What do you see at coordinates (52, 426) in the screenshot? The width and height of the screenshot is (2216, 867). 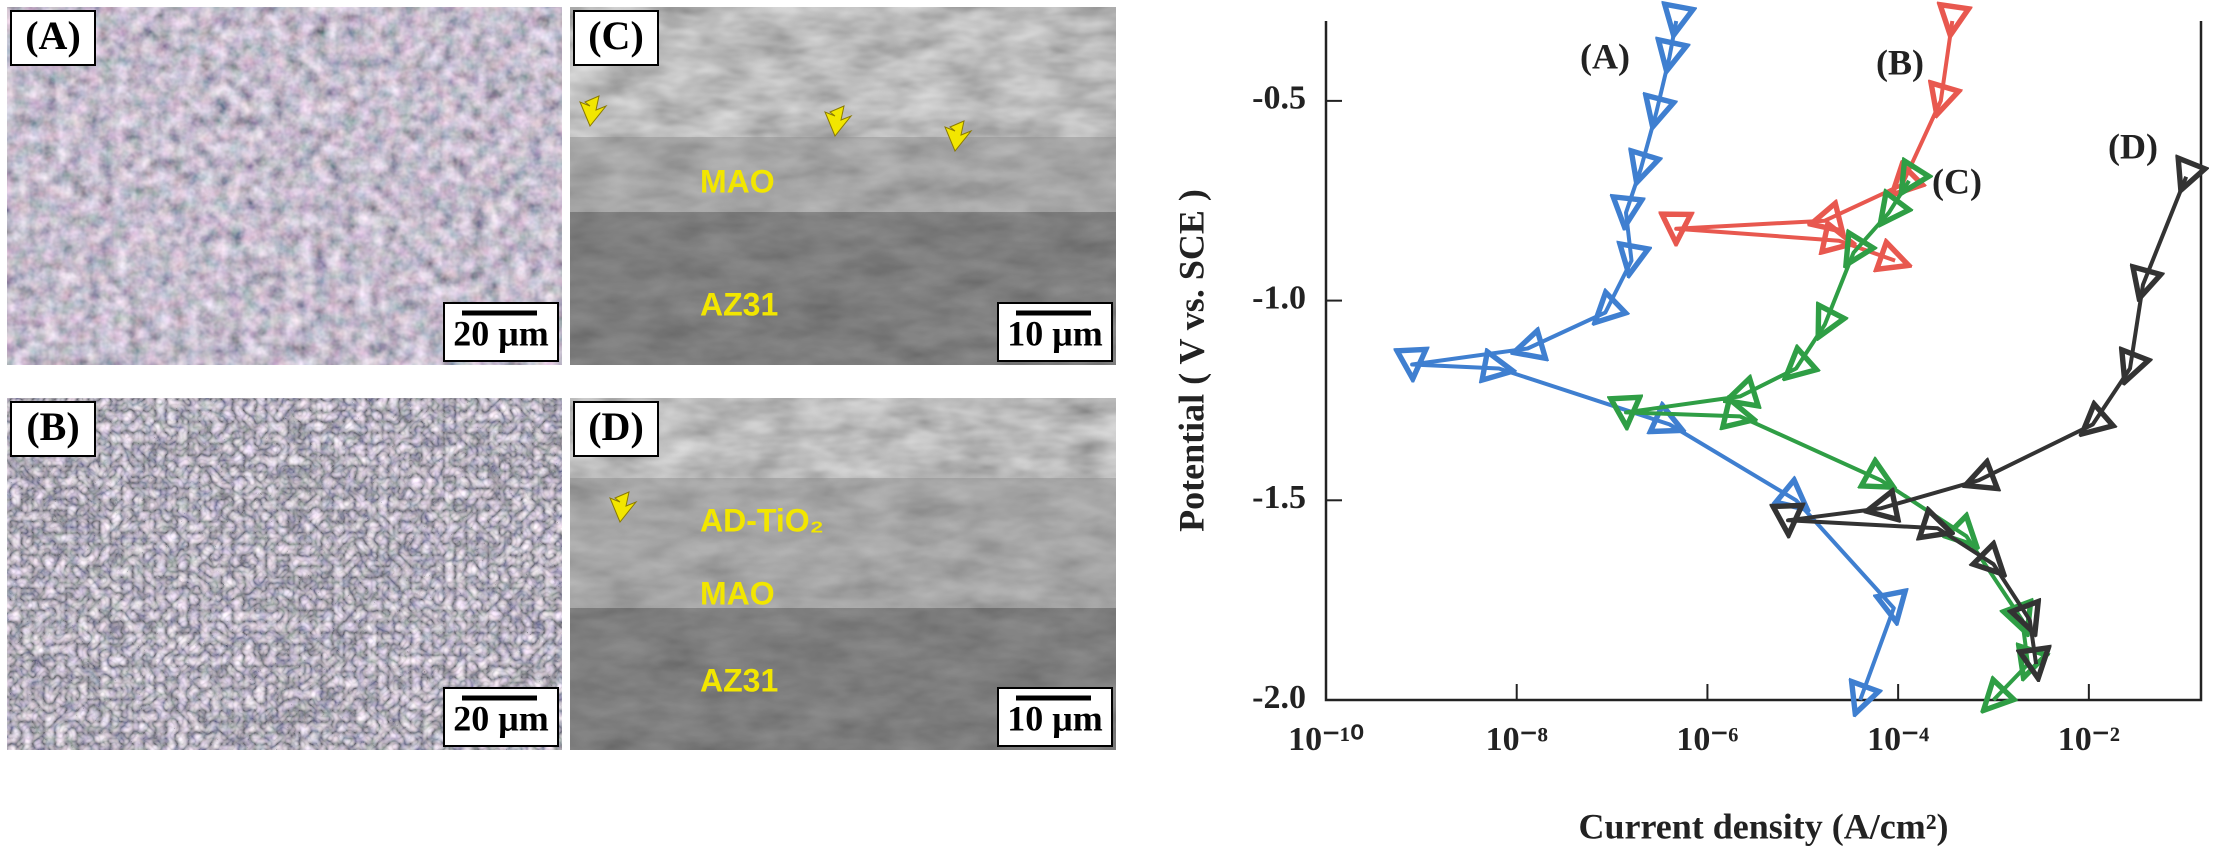 I see `panel-label: (B)` at bounding box center [52, 426].